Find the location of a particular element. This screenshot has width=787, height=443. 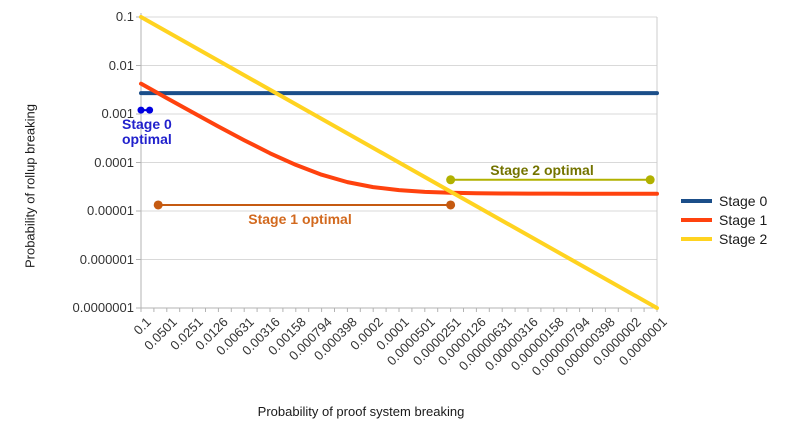

legend-item: Stage 0 is located at coordinates (724, 200).